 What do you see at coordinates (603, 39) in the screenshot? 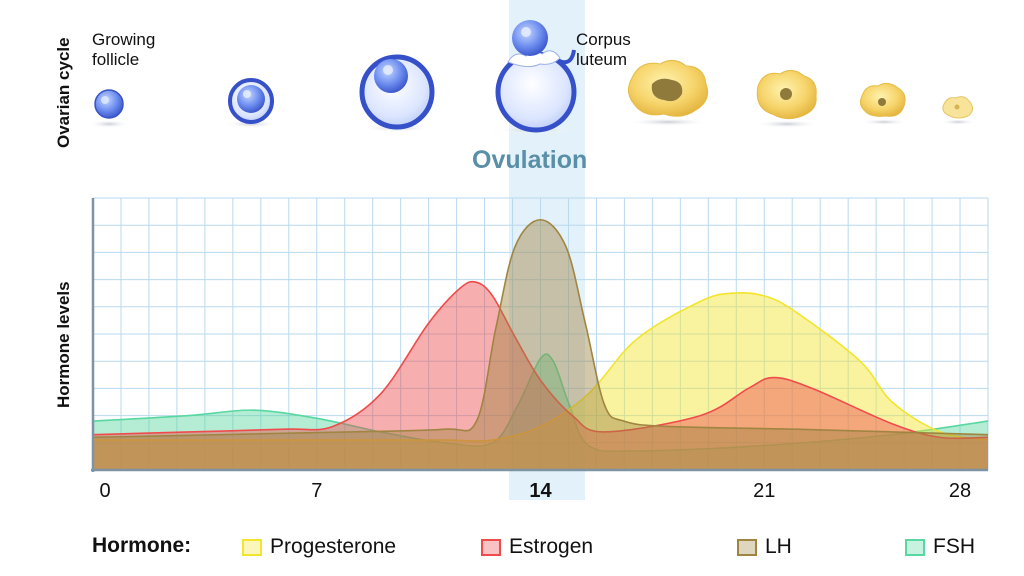
I see `corpus-luteum-line-1: Corpus` at bounding box center [603, 39].